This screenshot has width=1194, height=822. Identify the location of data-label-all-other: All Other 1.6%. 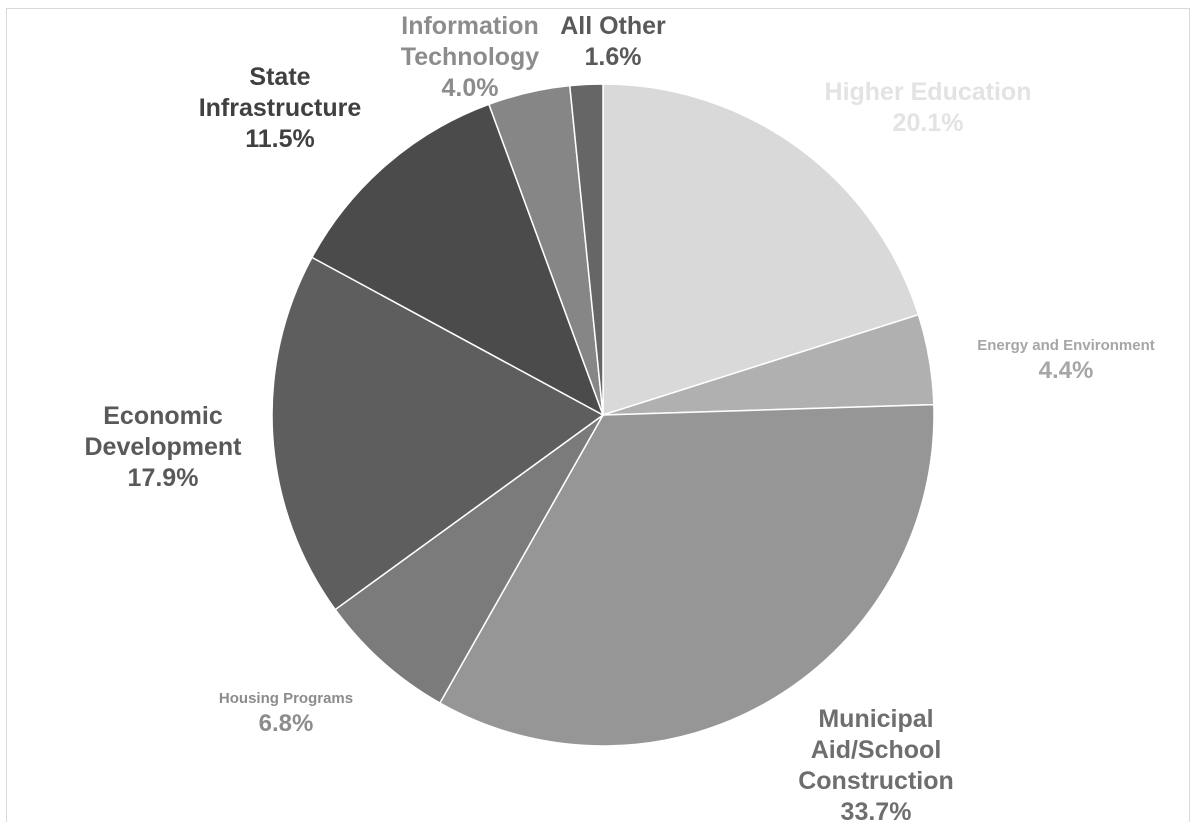
(613, 41).